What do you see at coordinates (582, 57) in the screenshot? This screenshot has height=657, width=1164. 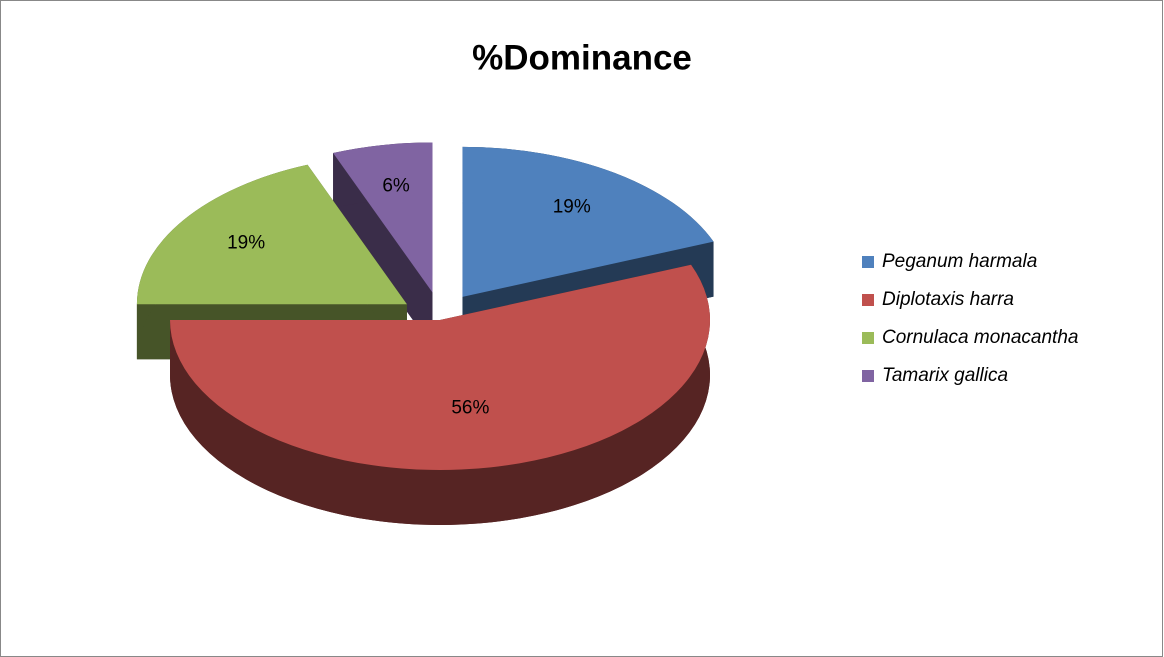 I see `chart-title: %Dominance` at bounding box center [582, 57].